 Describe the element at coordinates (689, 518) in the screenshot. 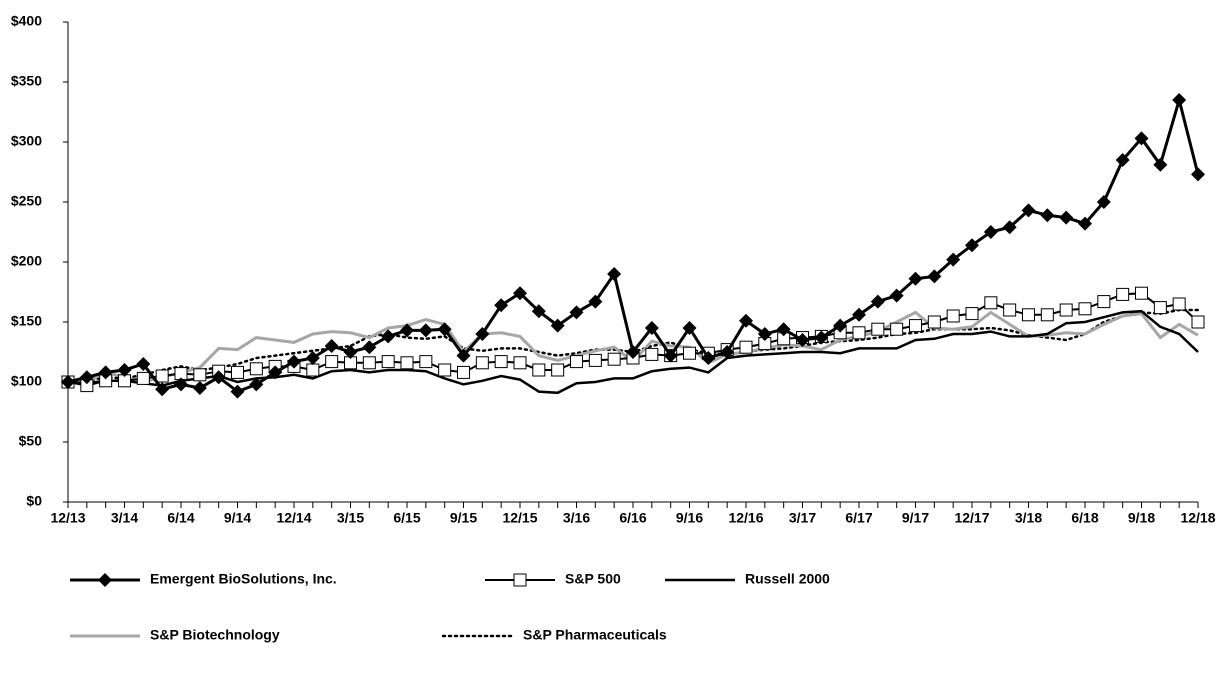

I see `x-tick-label: 9/16` at that location.